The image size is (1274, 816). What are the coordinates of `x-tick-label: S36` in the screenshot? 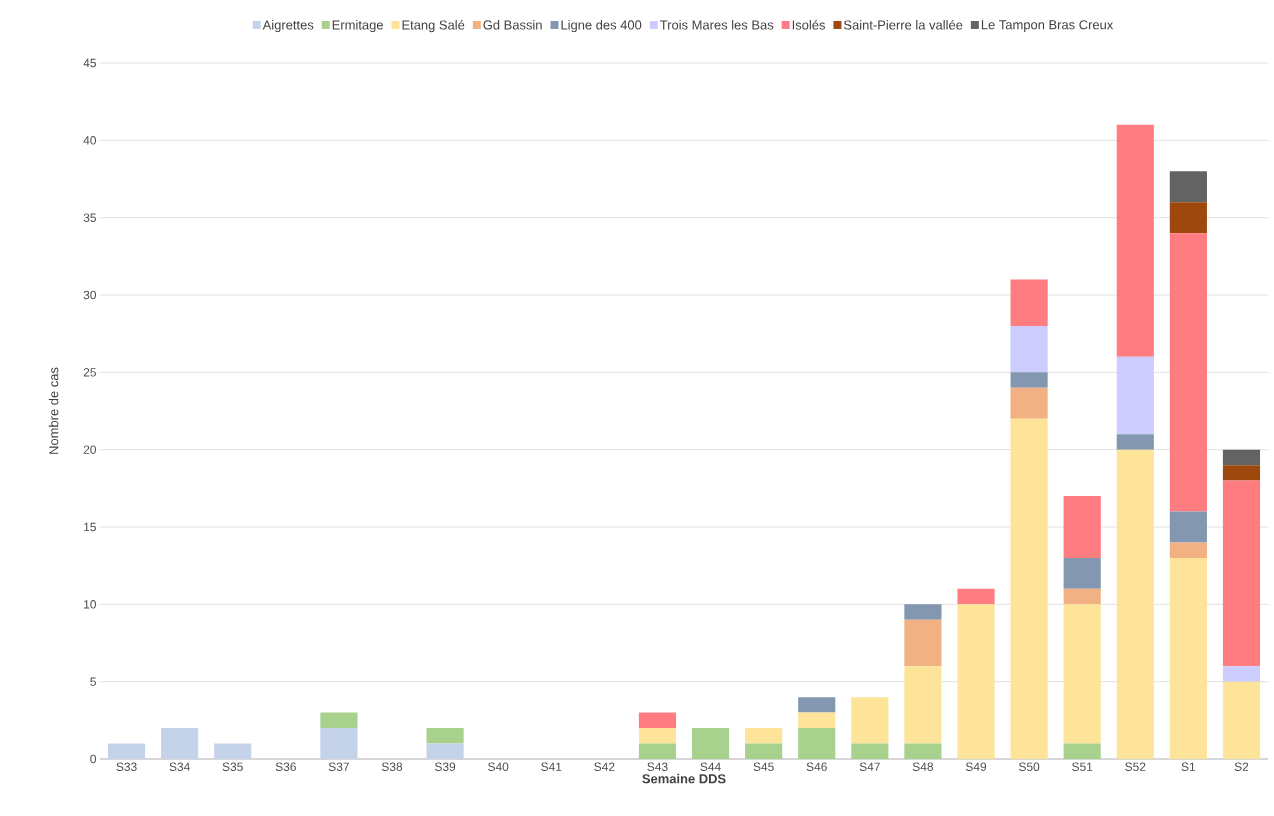 It's located at (285, 766).